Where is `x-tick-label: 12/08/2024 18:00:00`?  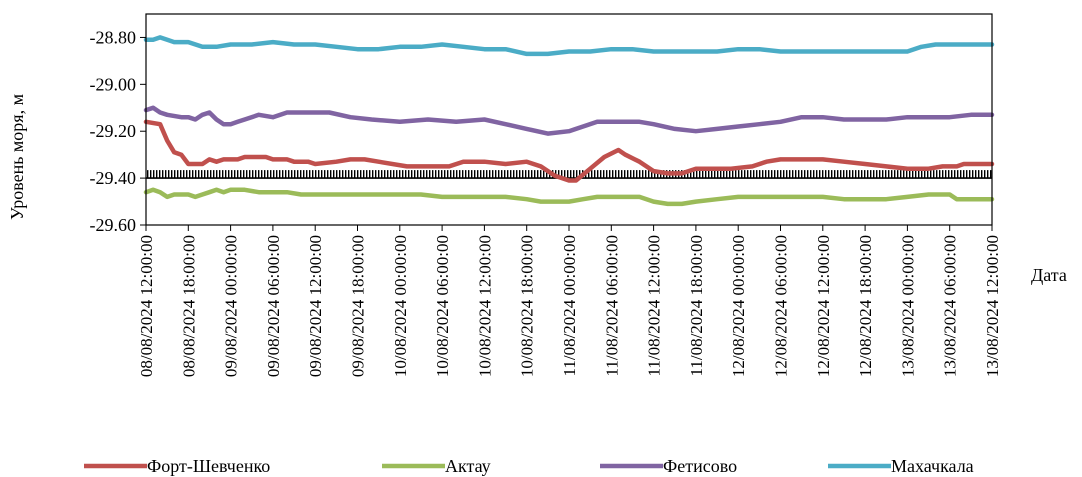 x-tick-label: 12/08/2024 18:00:00 is located at coordinates (865, 306).